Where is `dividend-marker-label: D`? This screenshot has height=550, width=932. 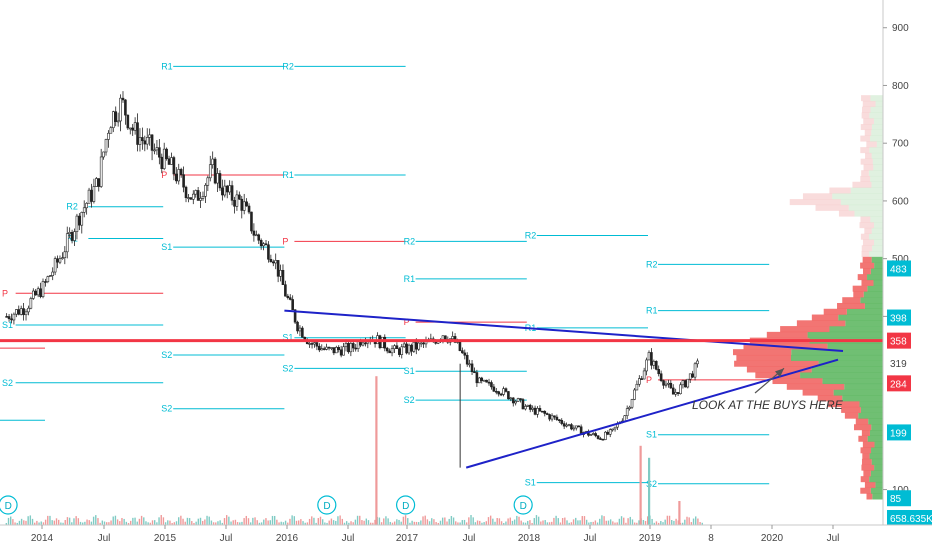 dividend-marker-label: D is located at coordinates (326, 506).